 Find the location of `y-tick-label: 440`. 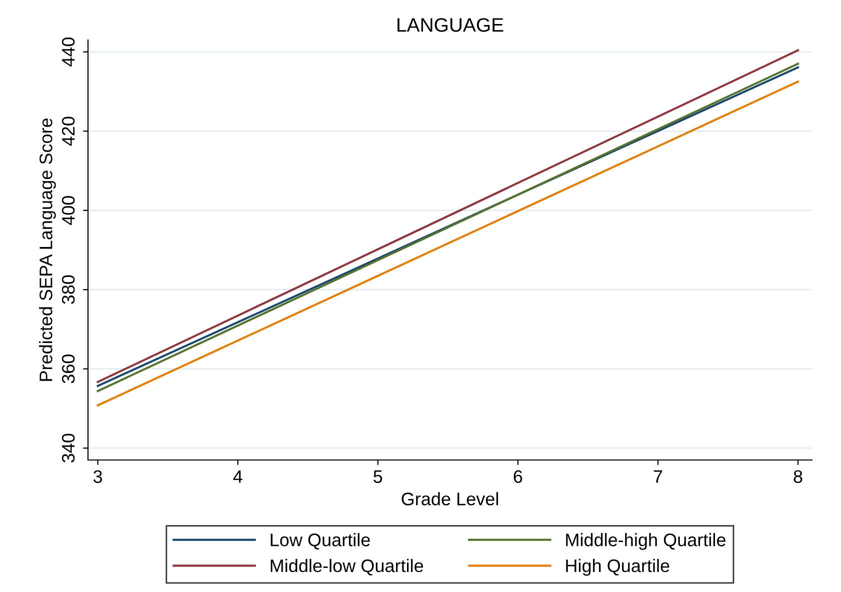

y-tick-label: 440 is located at coordinates (68, 52).